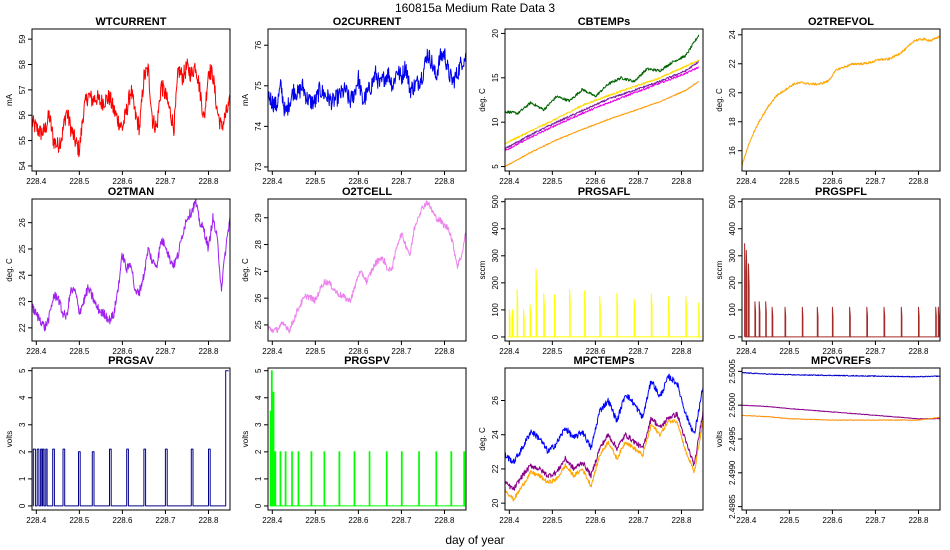 The height and width of the screenshot is (550, 950). I want to click on y-tick-label: 5, so click(258, 370).